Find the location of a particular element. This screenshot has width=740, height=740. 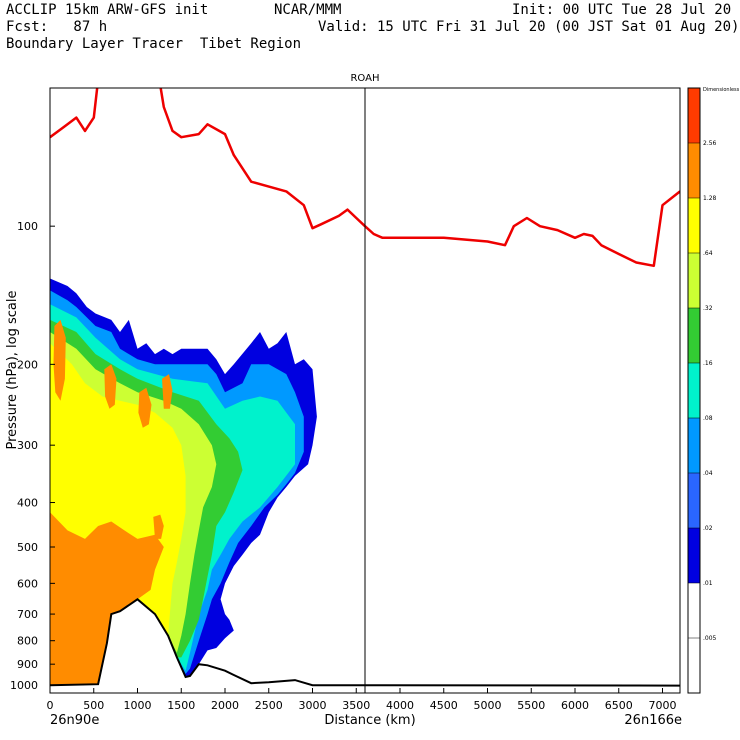

y-axis: 100 200 300 400 500 600 700 800 900 1000 is located at coordinates (32, 456).